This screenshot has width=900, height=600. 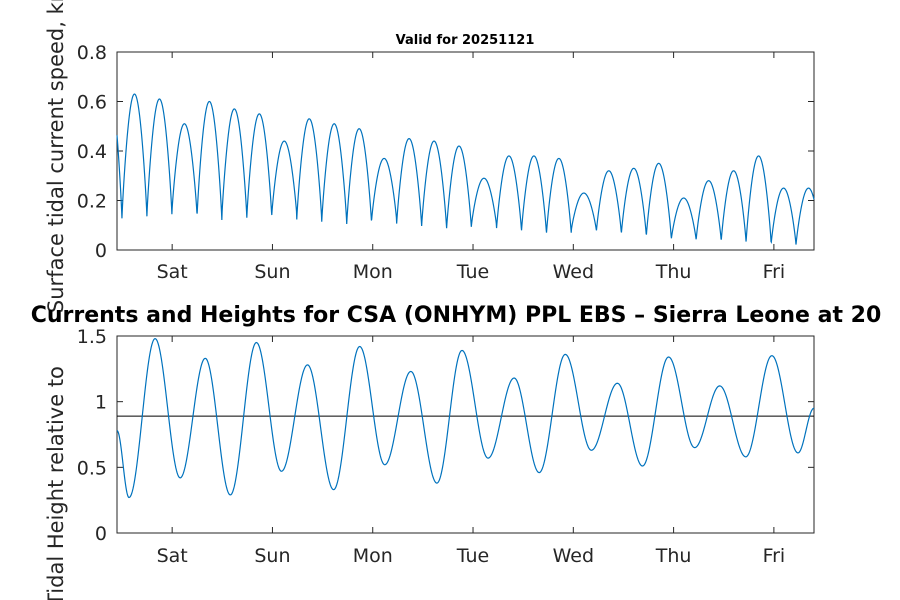 What do you see at coordinates (92, 103) in the screenshot?
I see `current-y-tick-label: 0.6` at bounding box center [92, 103].